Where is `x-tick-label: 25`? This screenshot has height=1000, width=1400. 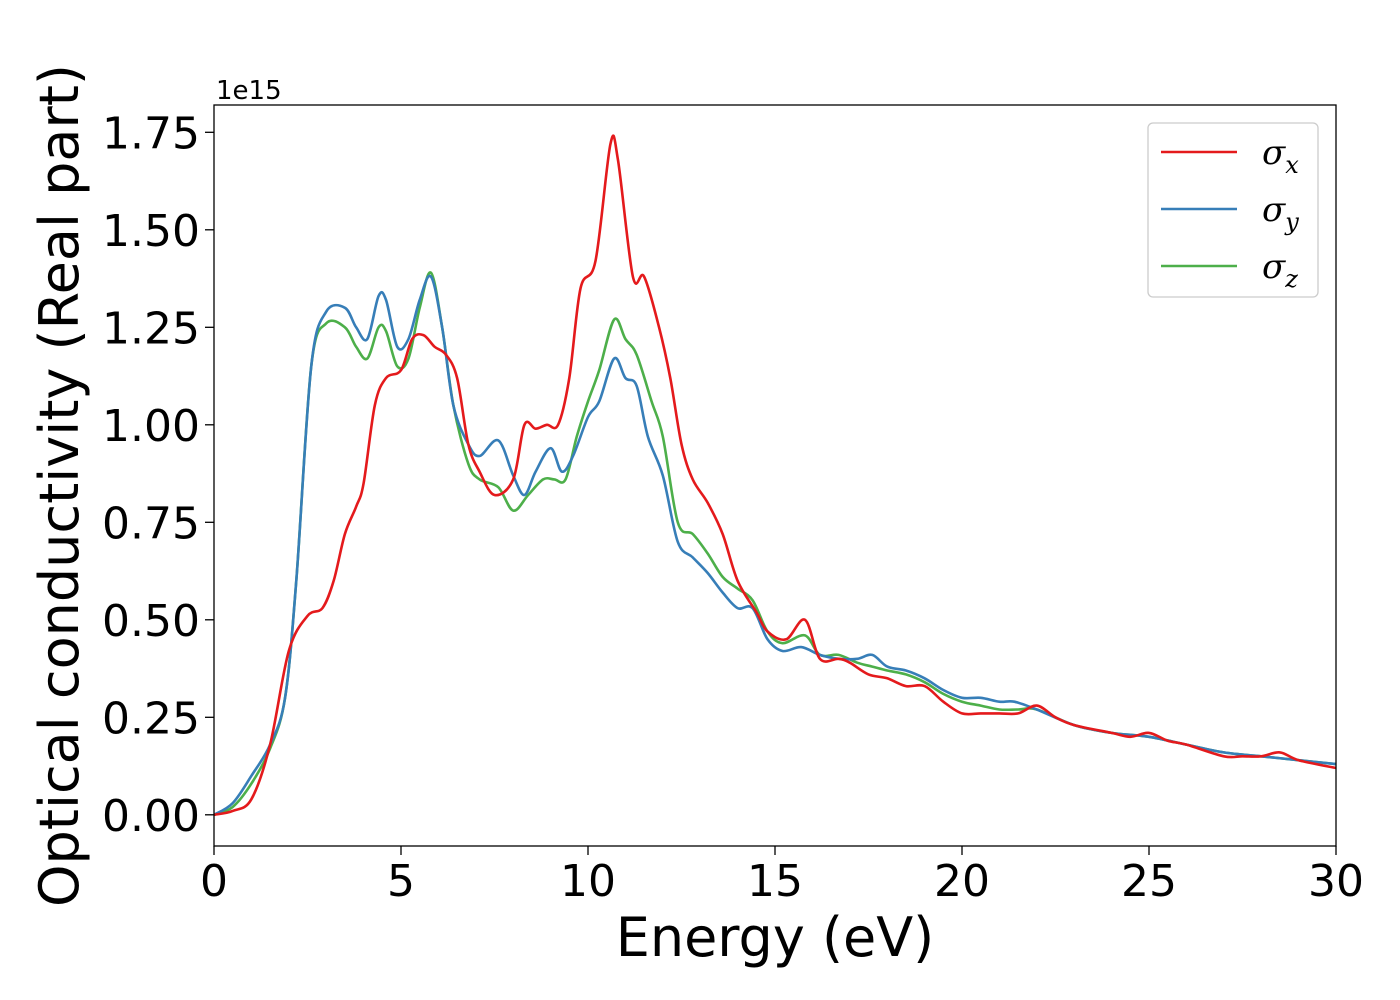 x-tick-label: 25 is located at coordinates (1149, 881).